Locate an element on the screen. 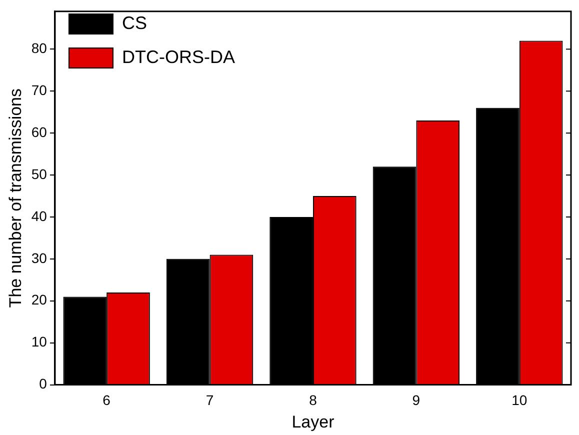  x-tick-label: 6 is located at coordinates (106, 400).